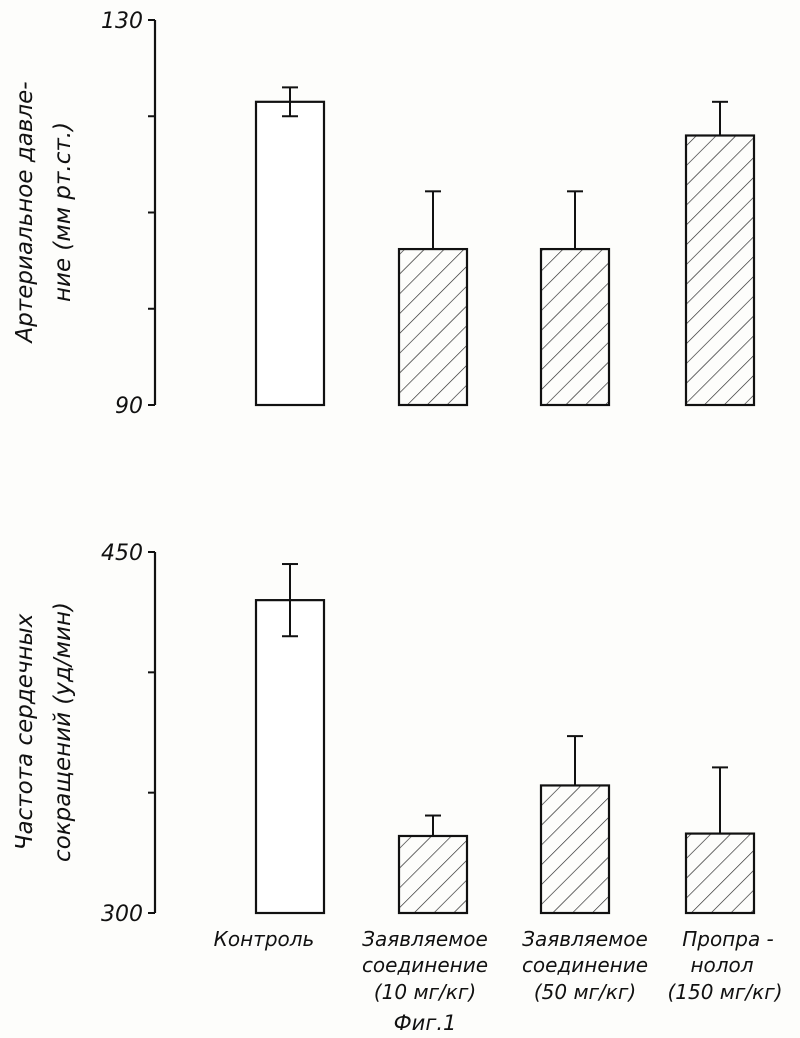 Image resolution: width=800 pixels, height=1038 pixels. What do you see at coordinates (585, 992) in the screenshot?
I see `category-label-50mg-line3: (50 мг/кг)` at bounding box center [585, 992].